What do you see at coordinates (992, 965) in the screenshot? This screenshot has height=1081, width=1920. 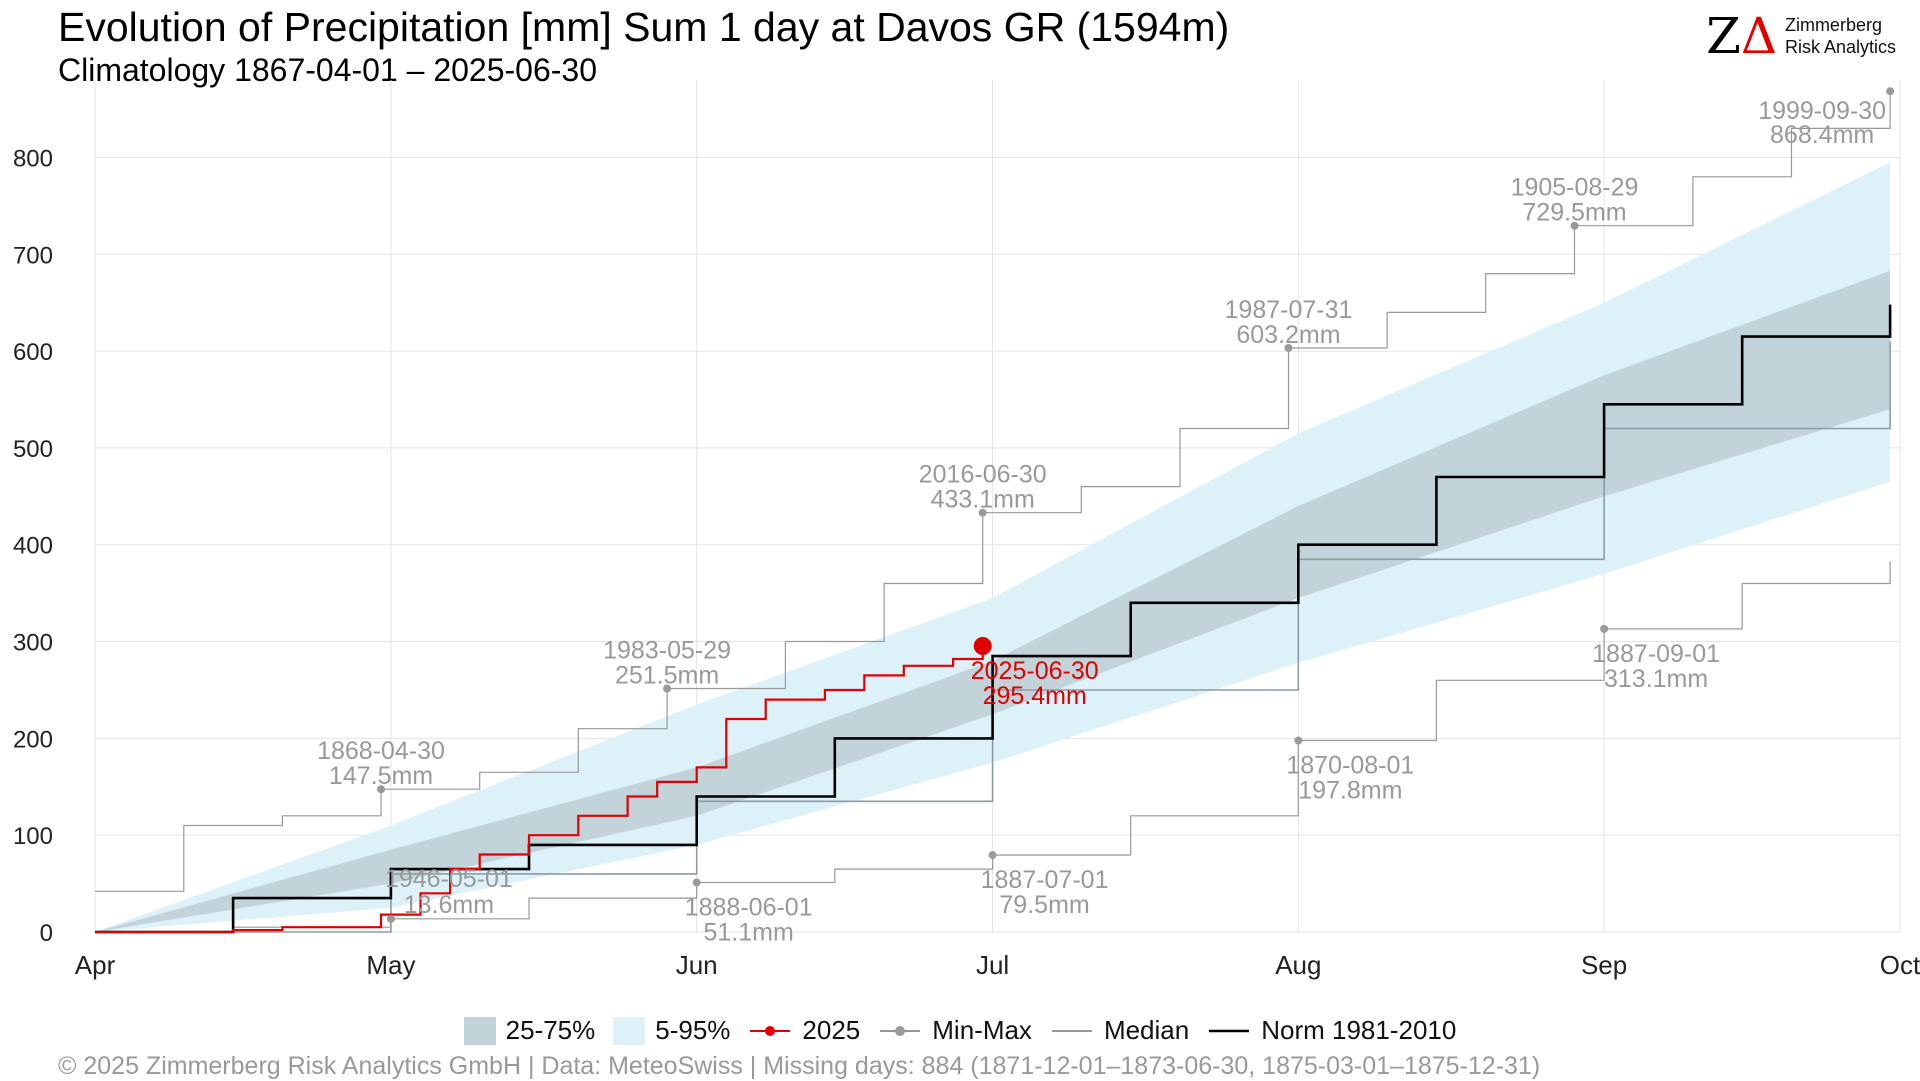 I see `x-tick-label: Jul` at bounding box center [992, 965].